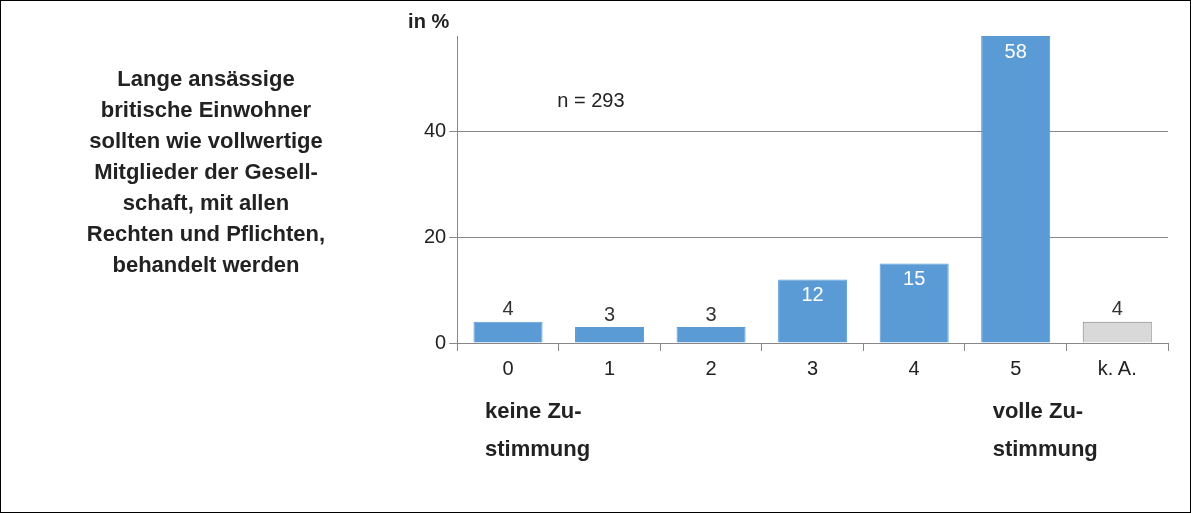 The image size is (1191, 513). Describe the element at coordinates (1015, 50) in the screenshot. I see `data-label: 58` at that location.